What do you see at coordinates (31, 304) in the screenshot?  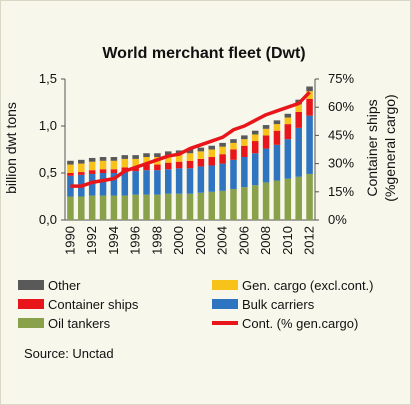 I see `legend-swatch-container-ships` at bounding box center [31, 304].